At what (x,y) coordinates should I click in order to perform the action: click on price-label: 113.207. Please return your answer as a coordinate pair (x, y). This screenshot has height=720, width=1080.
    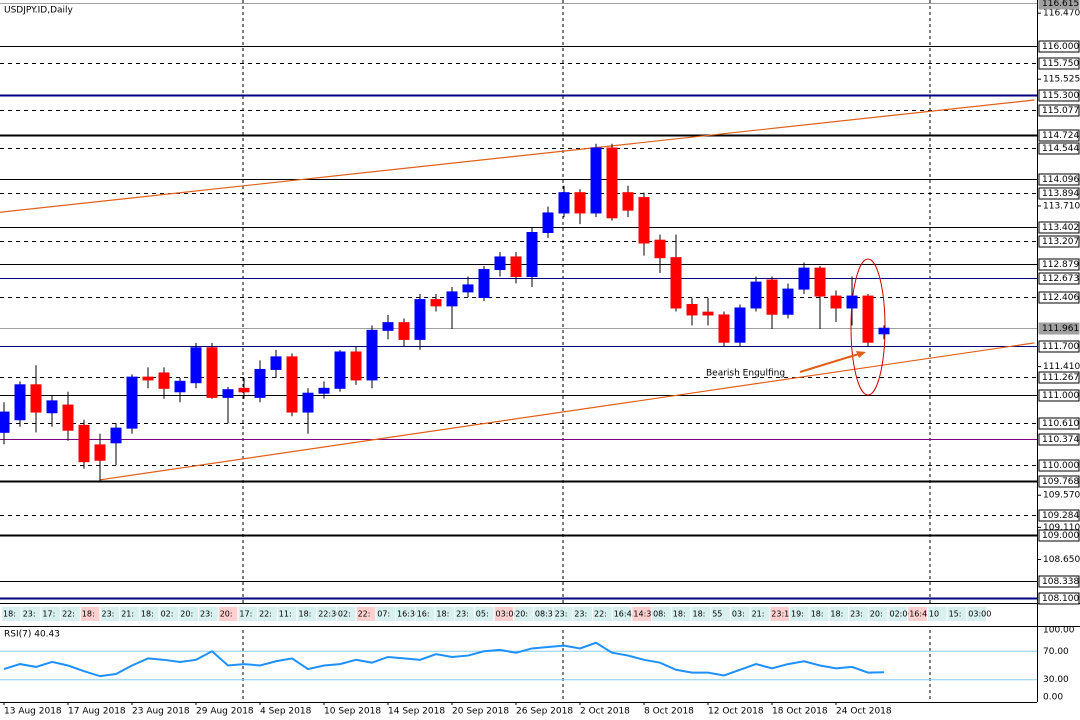
    Looking at the image, I should click on (1060, 242).